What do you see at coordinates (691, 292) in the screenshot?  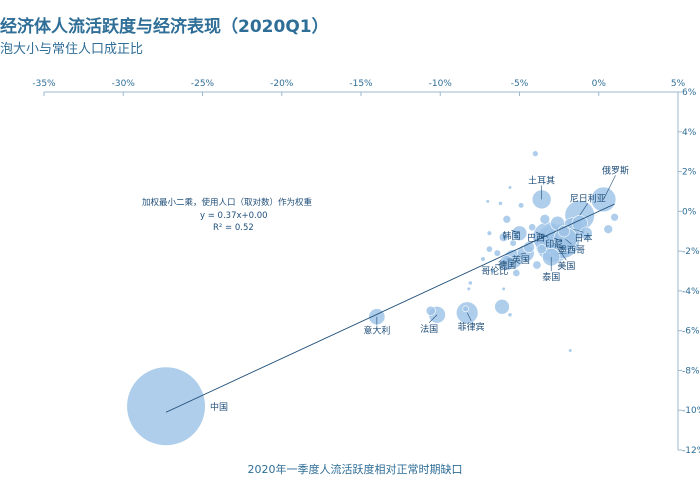 I see `y-tick-label: -4%` at bounding box center [691, 292].